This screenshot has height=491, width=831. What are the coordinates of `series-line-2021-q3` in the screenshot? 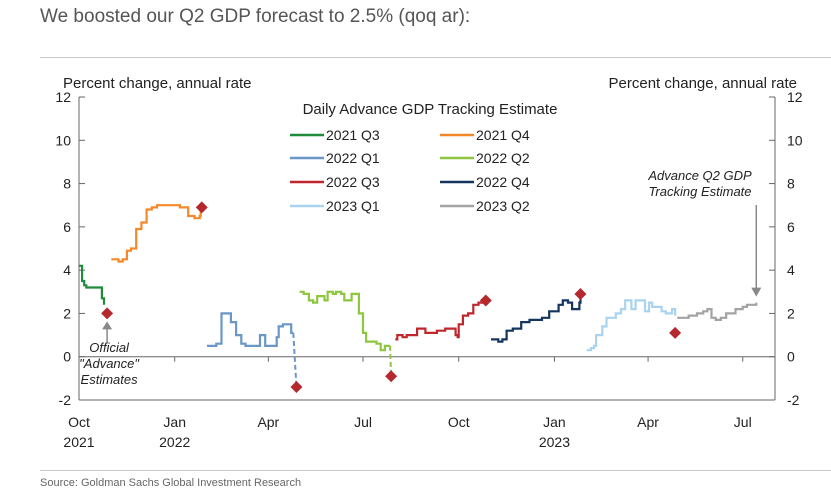 It's located at (92, 284).